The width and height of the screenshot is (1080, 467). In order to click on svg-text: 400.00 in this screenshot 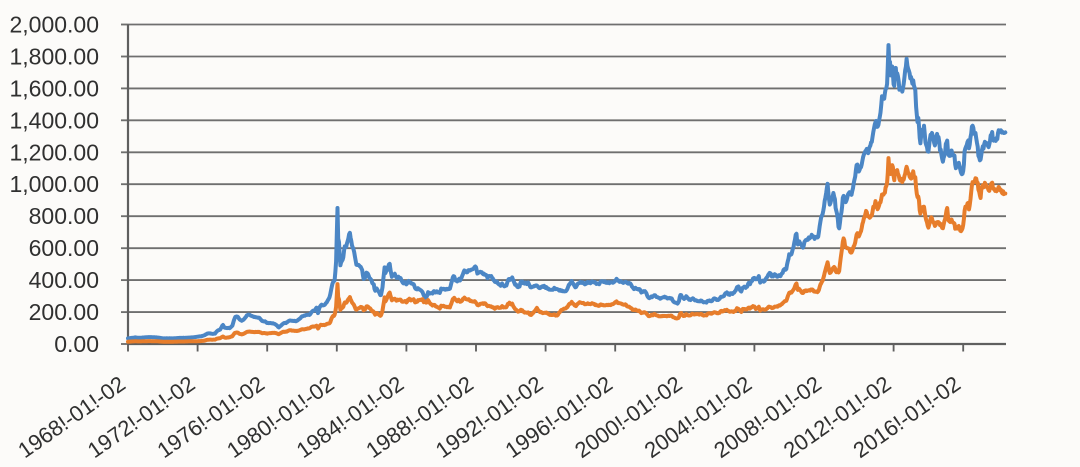, I will do `click(64, 280)`.